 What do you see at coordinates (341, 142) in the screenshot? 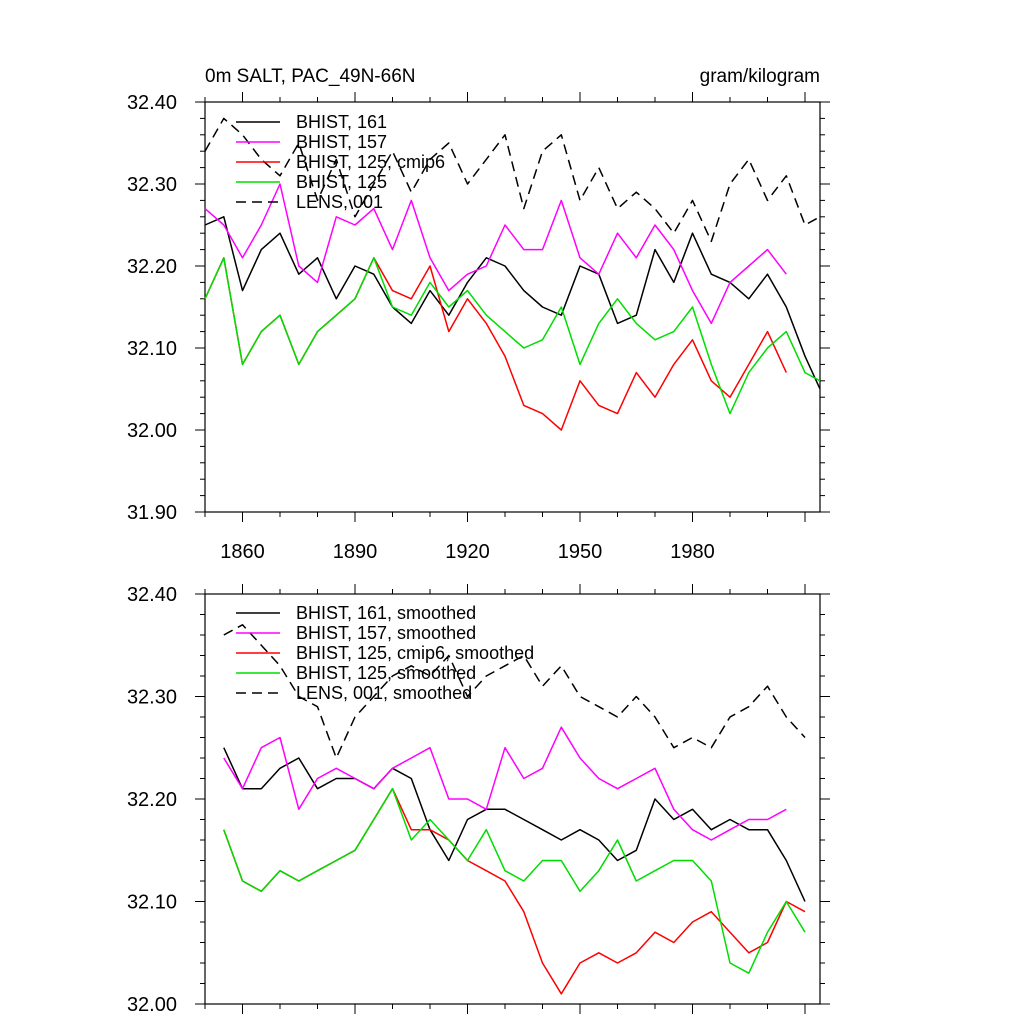
I see `legend-label: BHIST, 157` at bounding box center [341, 142].